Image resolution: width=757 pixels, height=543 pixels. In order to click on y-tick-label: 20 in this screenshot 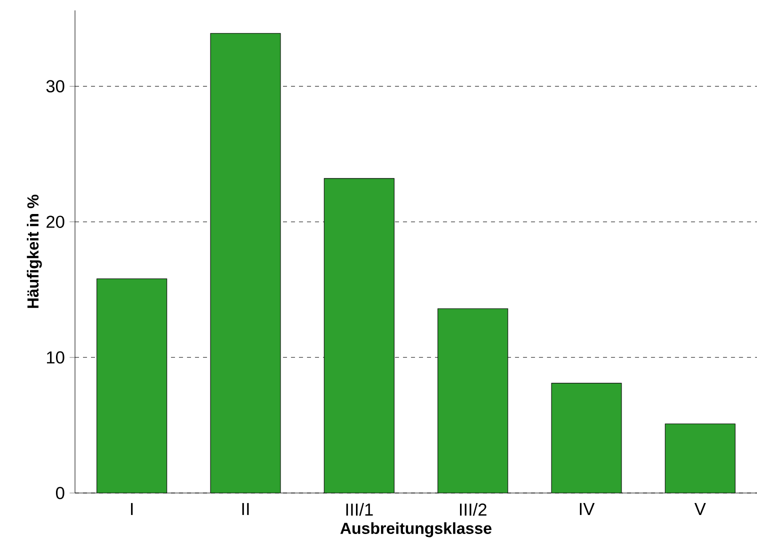, I will do `click(55, 222)`.